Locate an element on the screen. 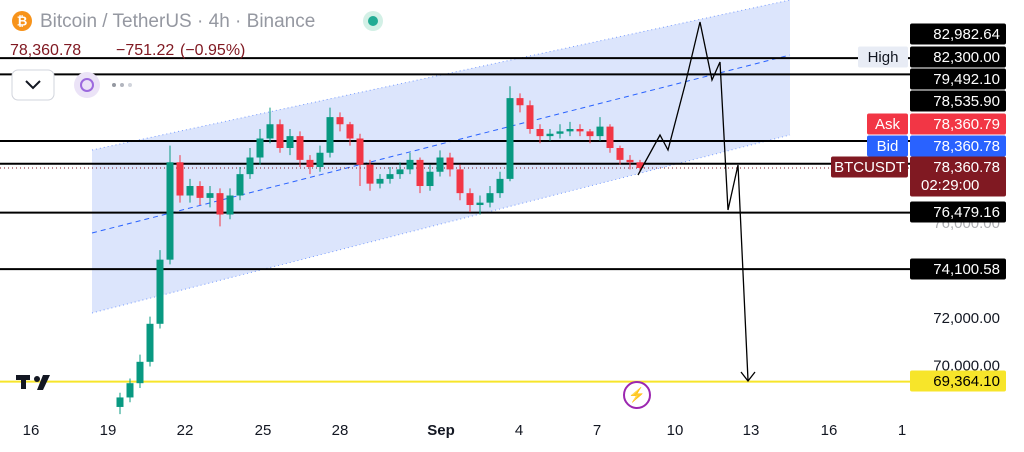 This screenshot has width=1024, height=452. price-tag: Ask is located at coordinates (888, 124).